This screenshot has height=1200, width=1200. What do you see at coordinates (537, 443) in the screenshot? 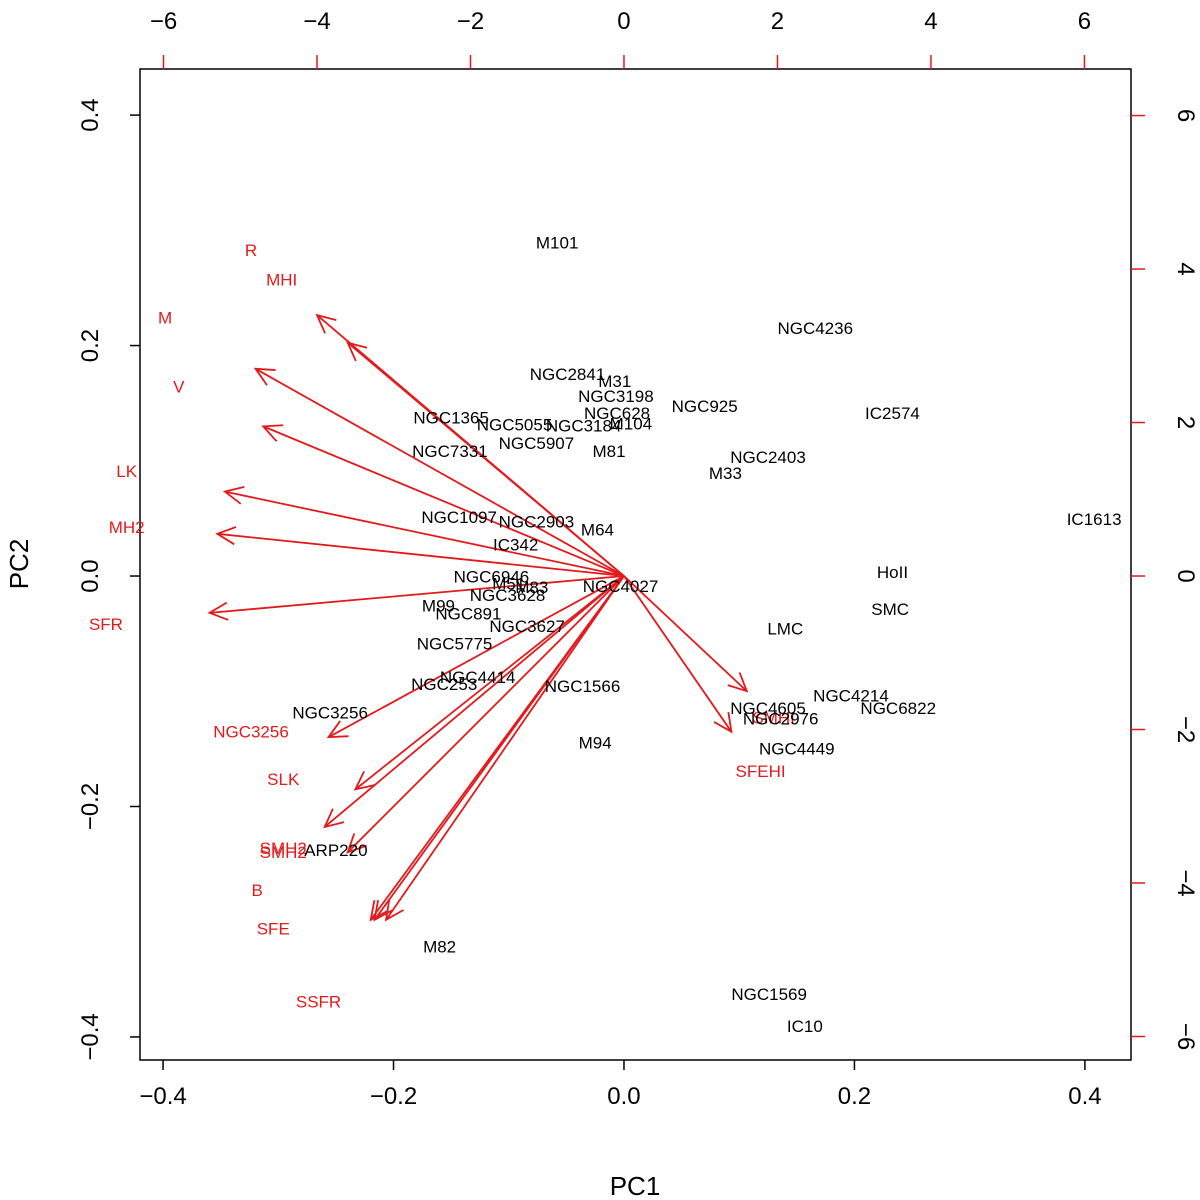
I see `observation-label: NGC5907` at bounding box center [537, 443].